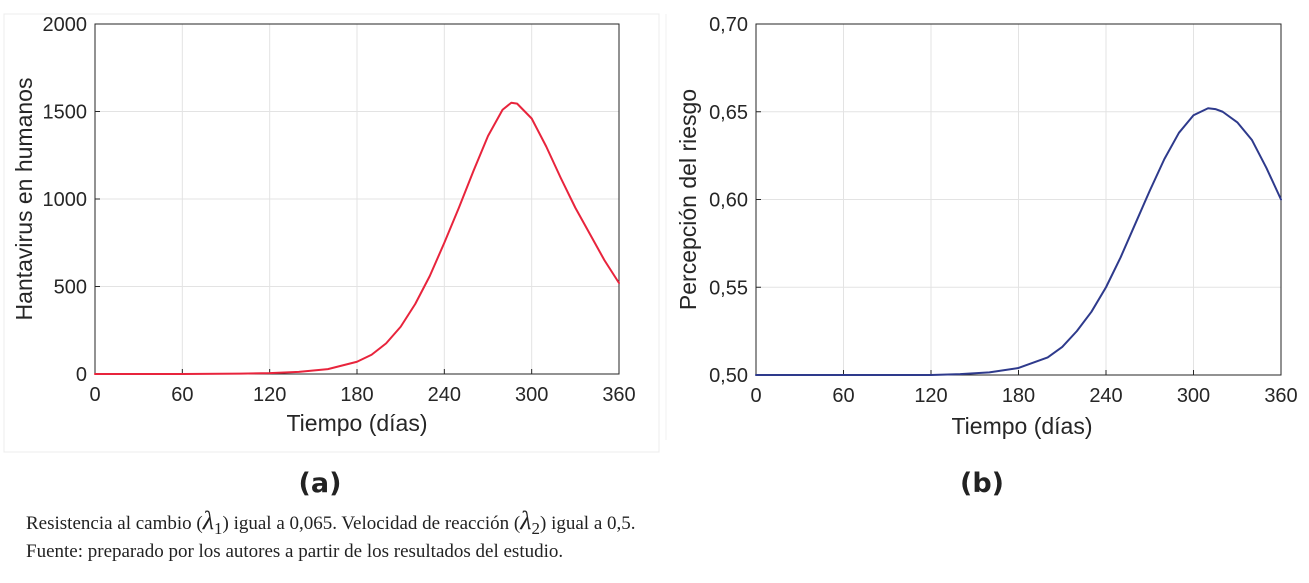 The height and width of the screenshot is (583, 1309). I want to click on chart-b-xtick-1: 60, so click(843, 396).